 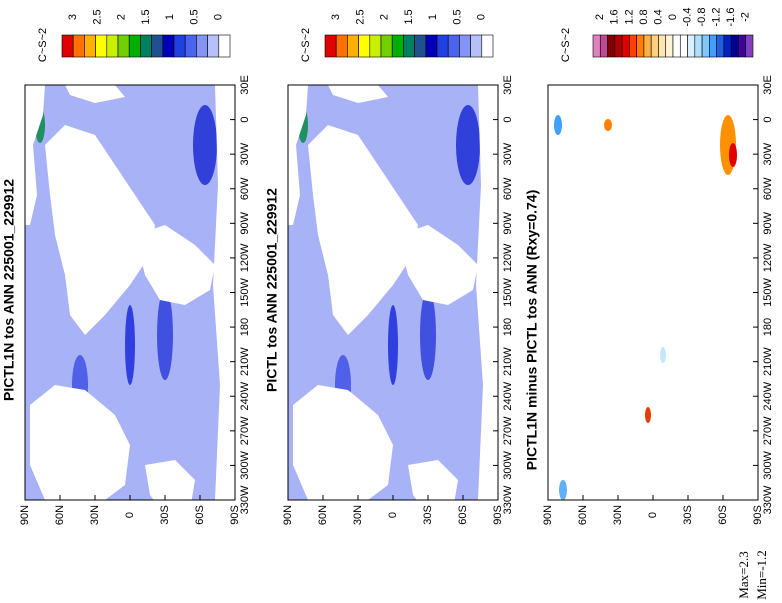 What do you see at coordinates (615, 16) in the screenshot?
I see `colorbar-label: 1.6` at bounding box center [615, 16].